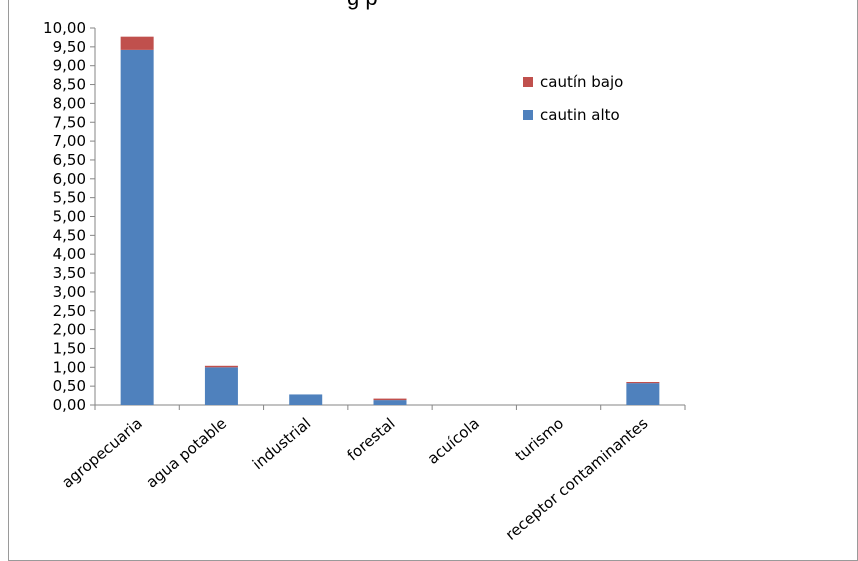  What do you see at coordinates (580, 115) in the screenshot?
I see `legend-label: cautin alto` at bounding box center [580, 115].